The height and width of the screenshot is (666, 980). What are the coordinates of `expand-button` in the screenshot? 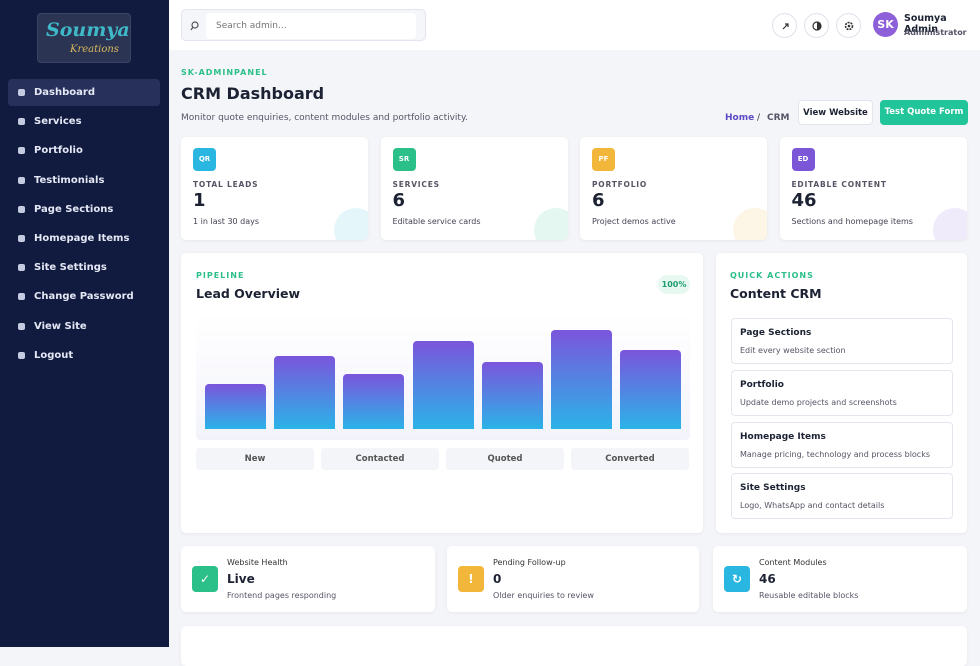 It's located at (784, 25).